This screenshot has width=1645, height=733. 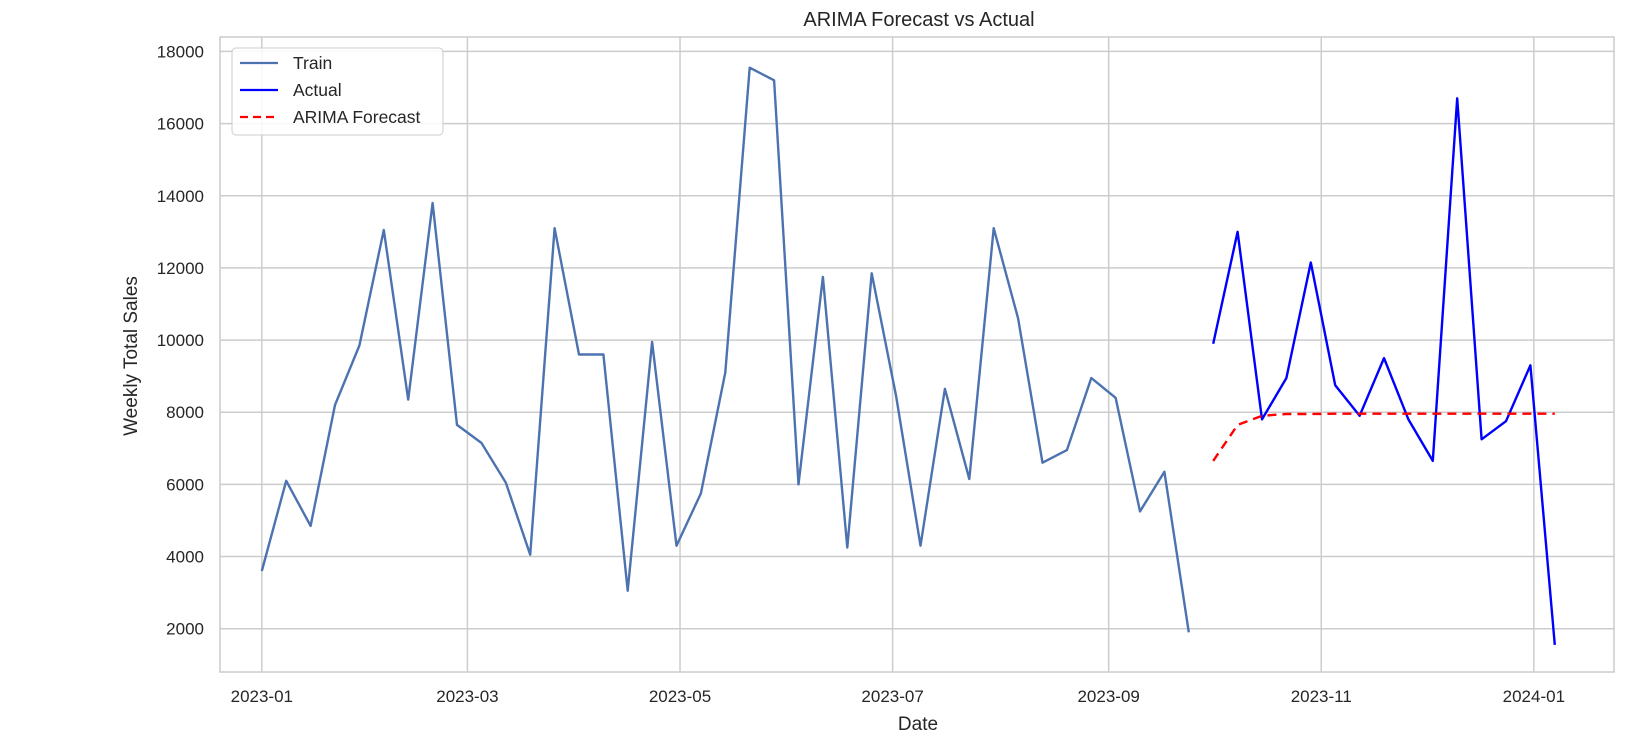 What do you see at coordinates (1534, 696) in the screenshot?
I see `x-tick-label: 2024-01` at bounding box center [1534, 696].